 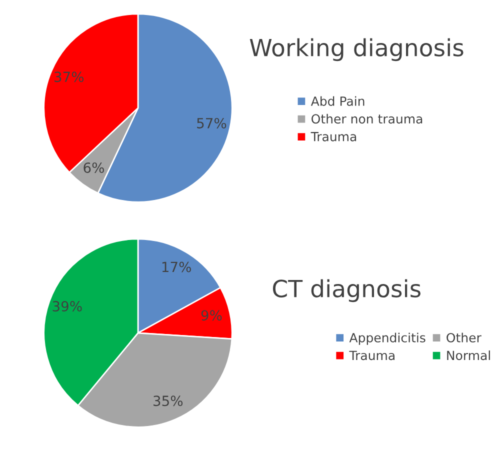 I want to click on data-label: 35%, so click(x=168, y=401).